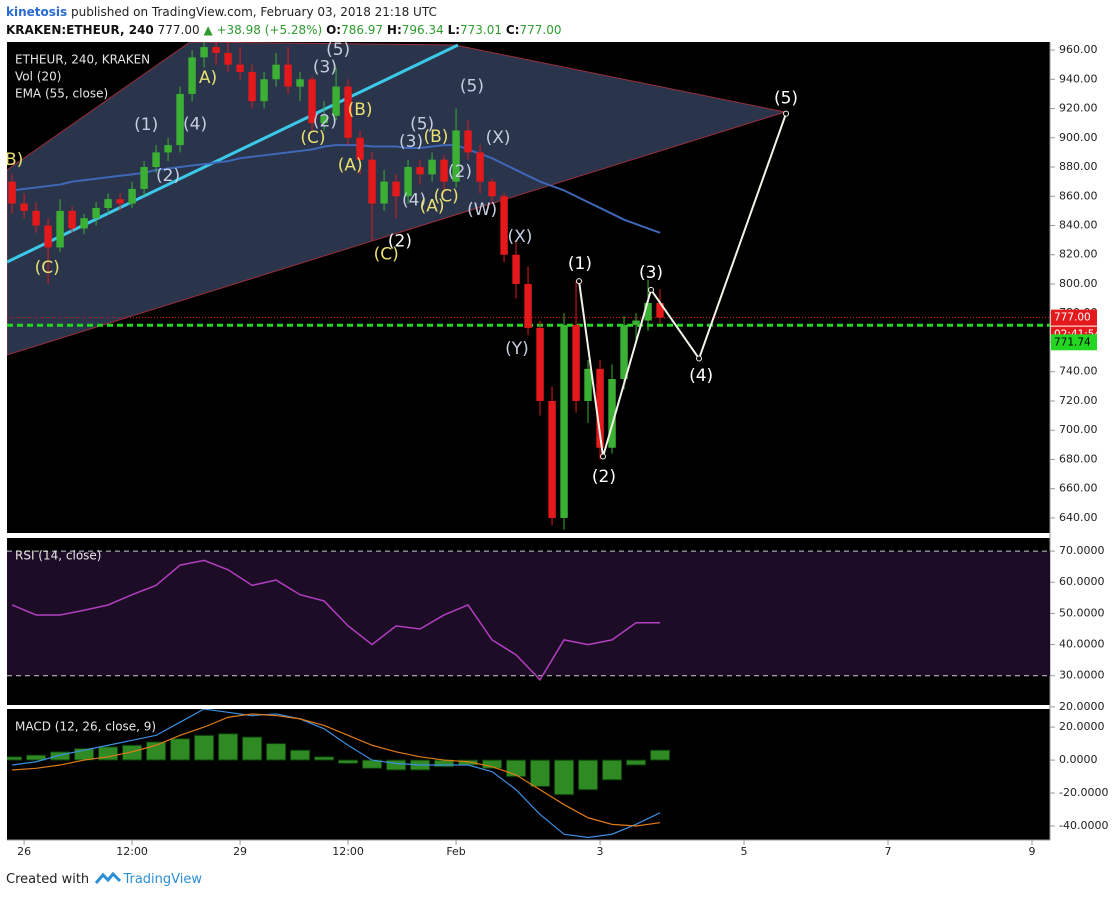 The width and height of the screenshot is (1112, 897). Describe the element at coordinates (1083, 792) in the screenshot. I see `y-tick-label: -20.0000` at that location.